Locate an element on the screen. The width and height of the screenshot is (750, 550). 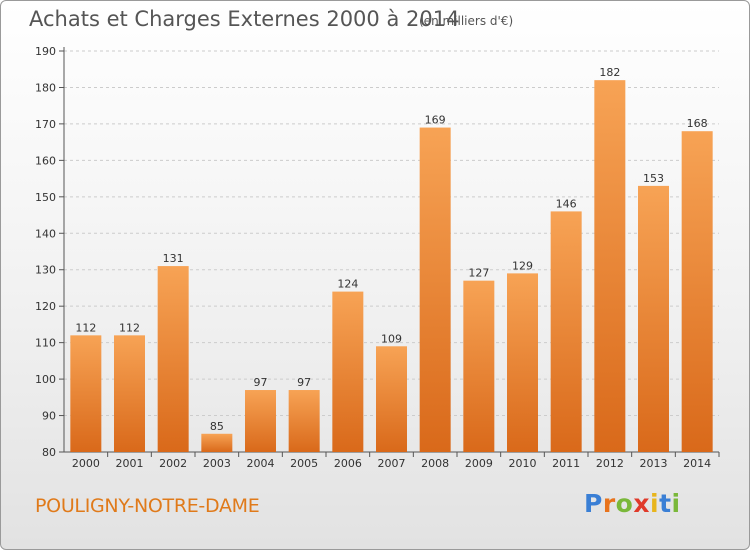
x-tick-label: 2005 is located at coordinates (304, 463).